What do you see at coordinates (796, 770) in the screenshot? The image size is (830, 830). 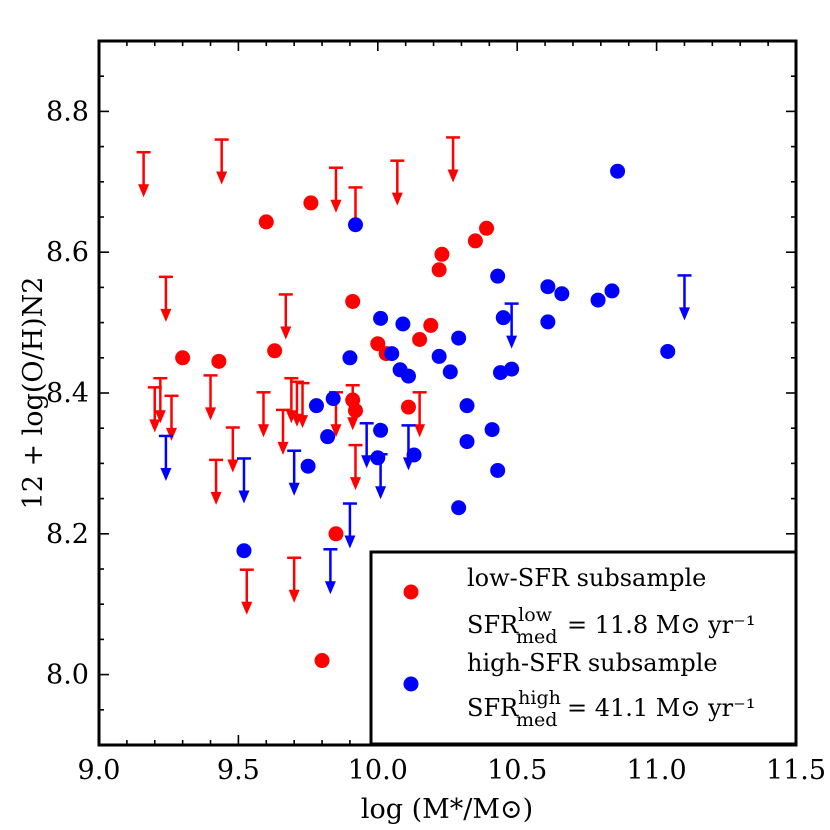 I see `x-tick-label: 11.5` at bounding box center [796, 770].